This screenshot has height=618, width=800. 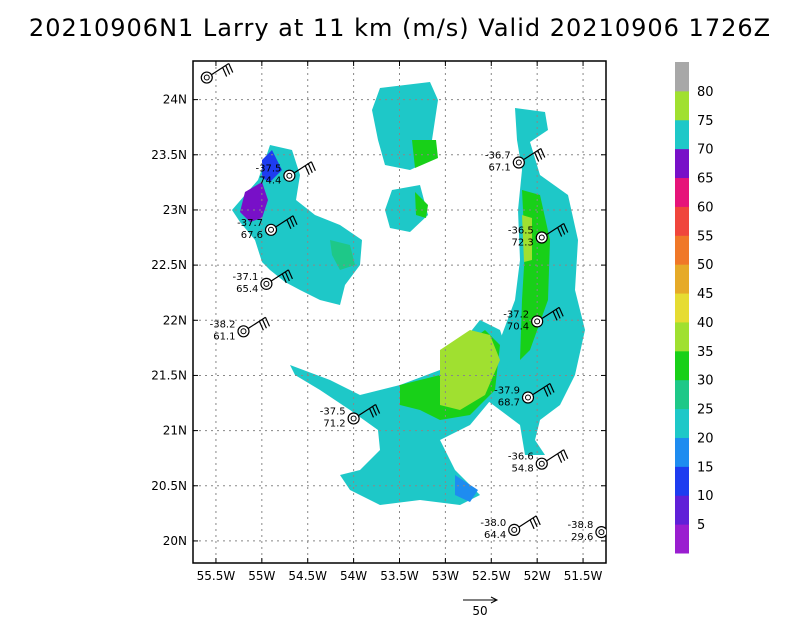 What do you see at coordinates (705, 496) in the screenshot?
I see `colorbar-label: 10` at bounding box center [705, 496].